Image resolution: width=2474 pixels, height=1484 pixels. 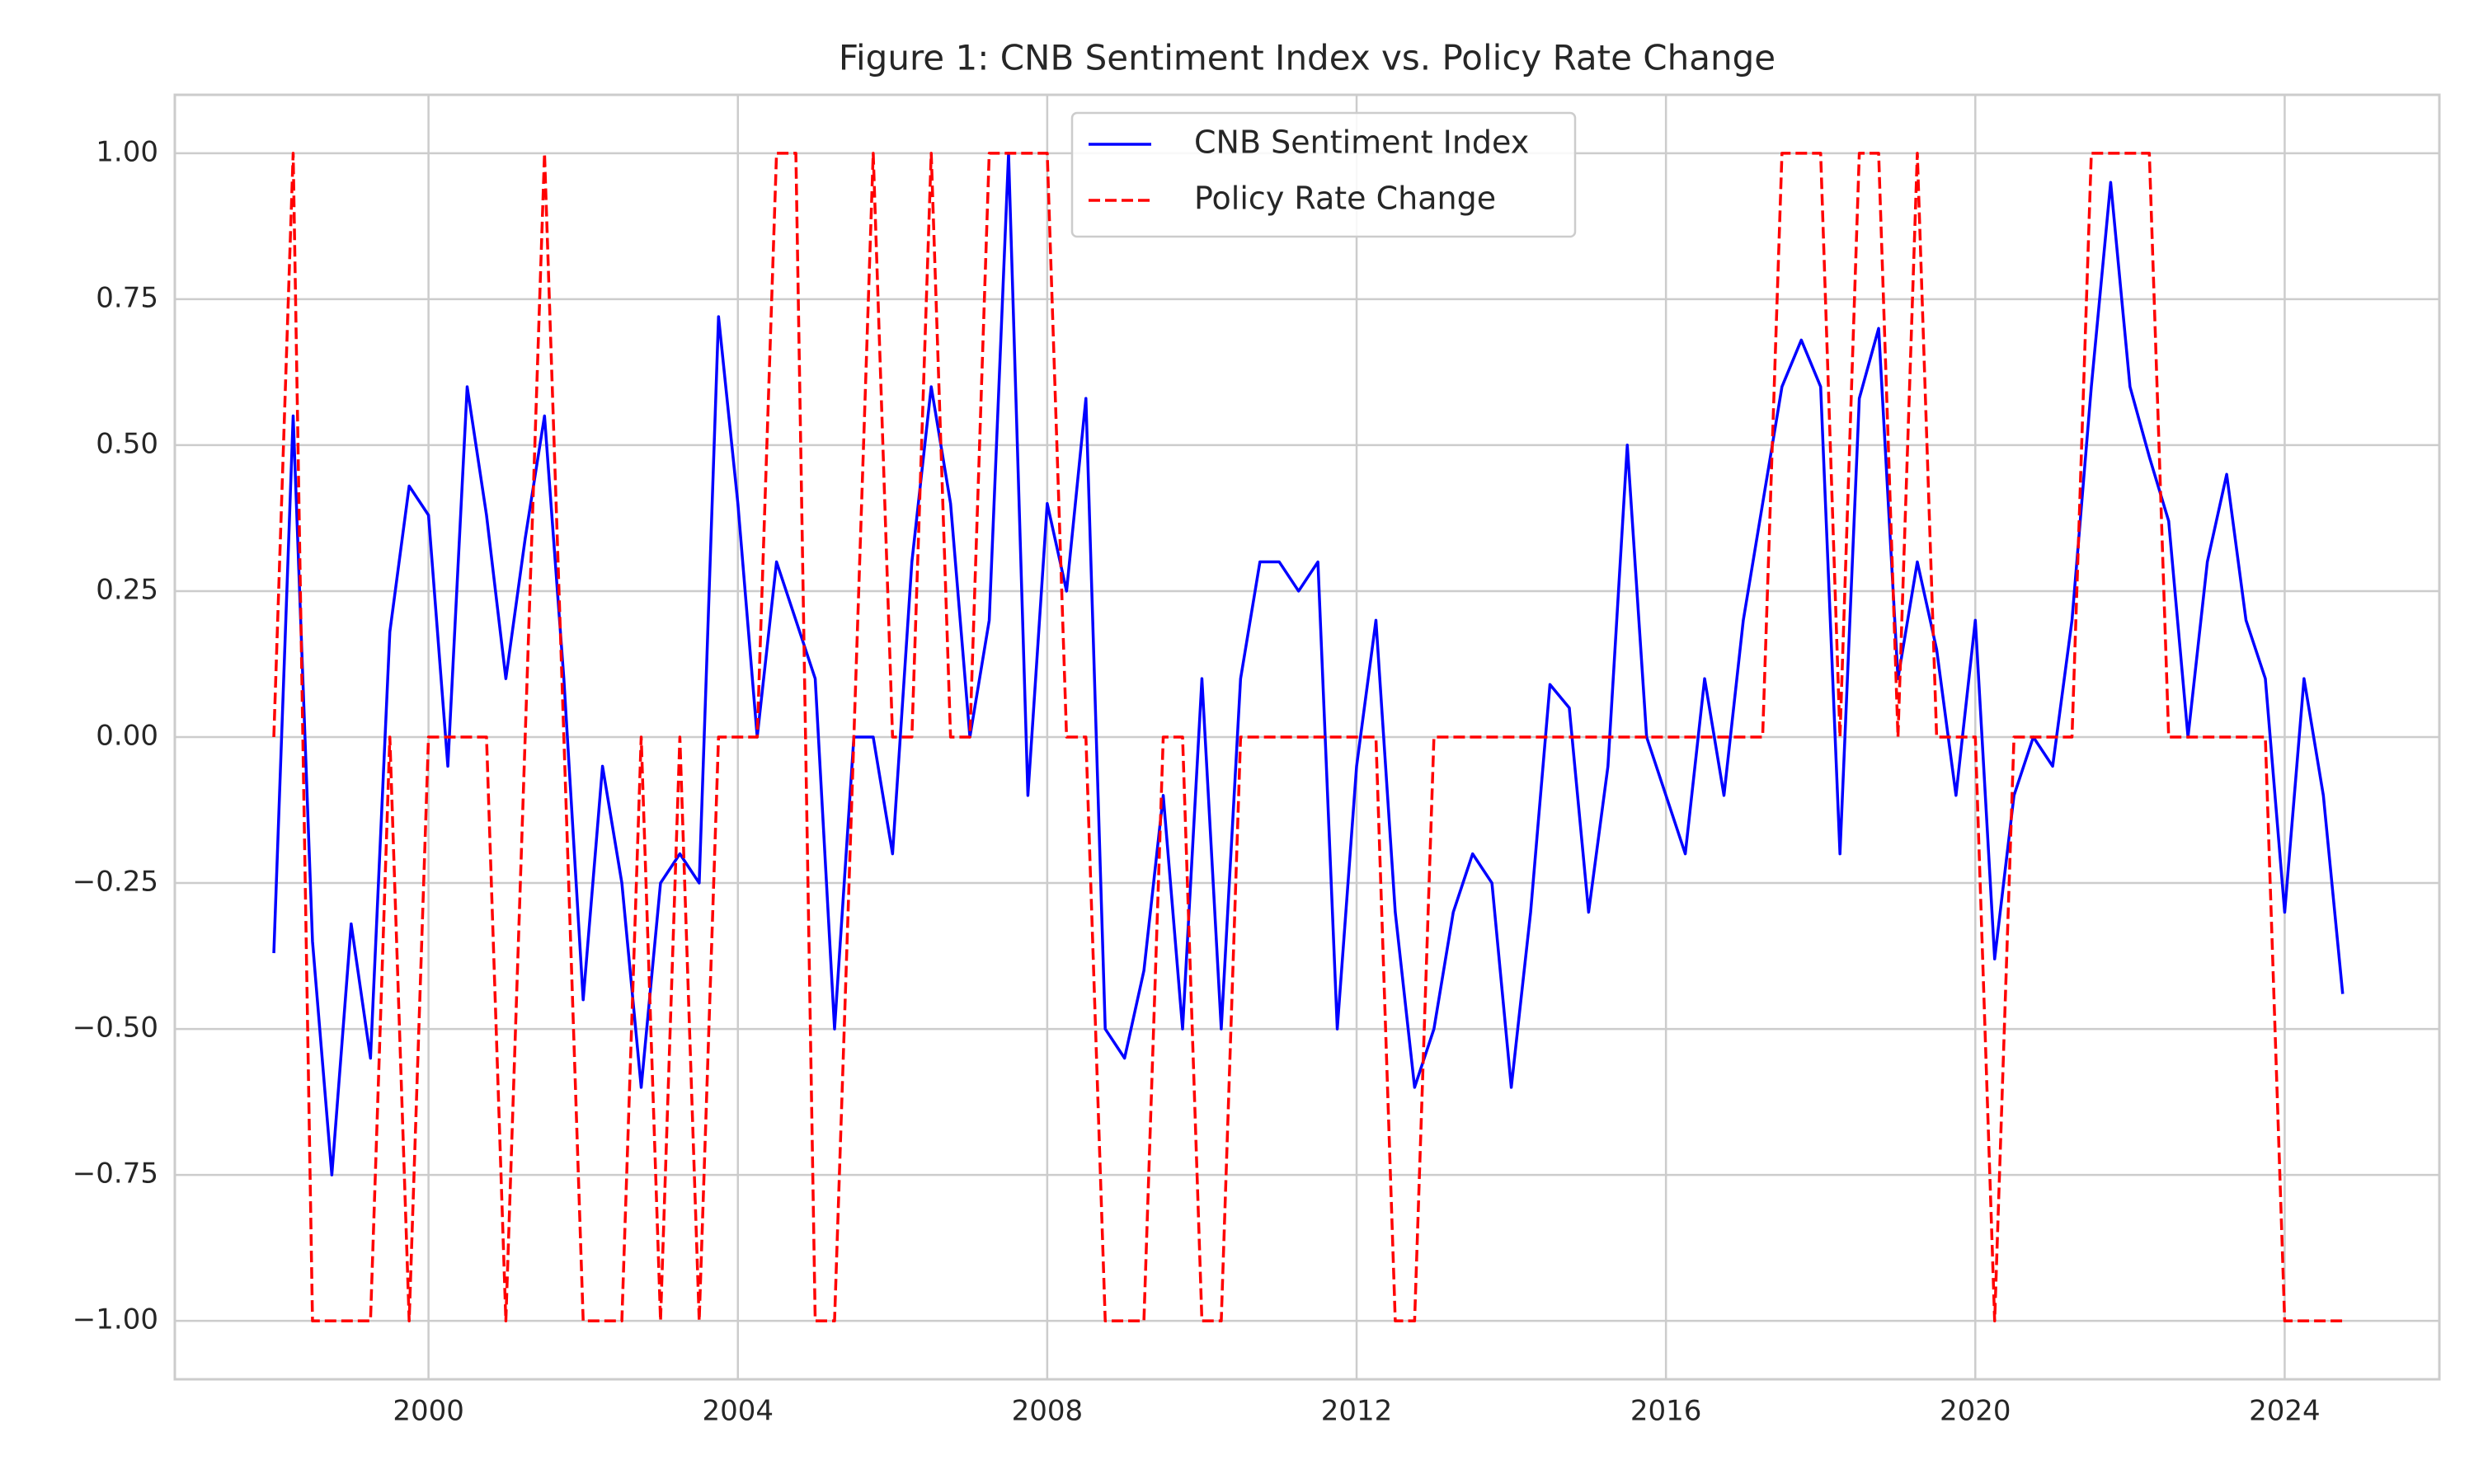 I want to click on x-tick-label: 2004, so click(x=738, y=1411).